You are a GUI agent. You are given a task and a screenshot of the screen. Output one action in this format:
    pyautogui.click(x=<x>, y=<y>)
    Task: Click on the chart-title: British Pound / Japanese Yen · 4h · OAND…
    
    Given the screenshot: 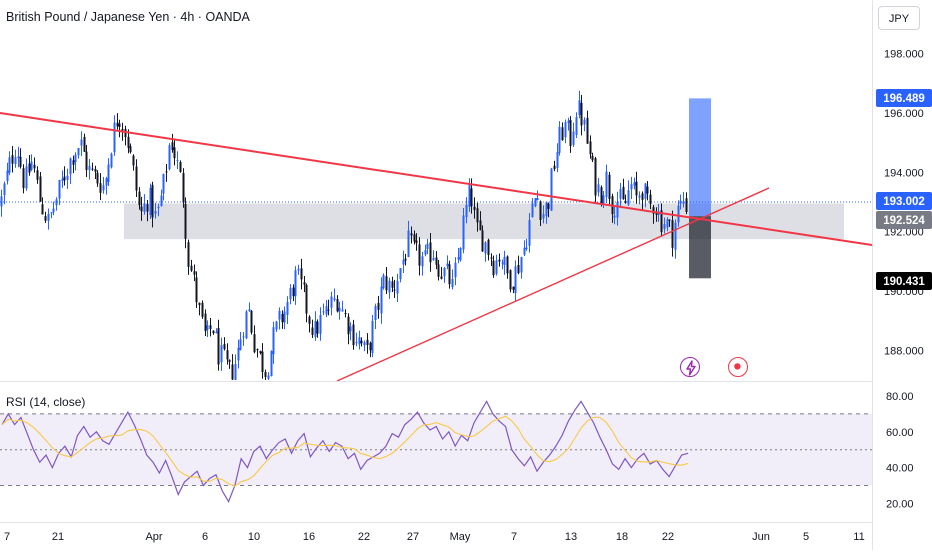 What is the action you would take?
    pyautogui.click(x=128, y=17)
    